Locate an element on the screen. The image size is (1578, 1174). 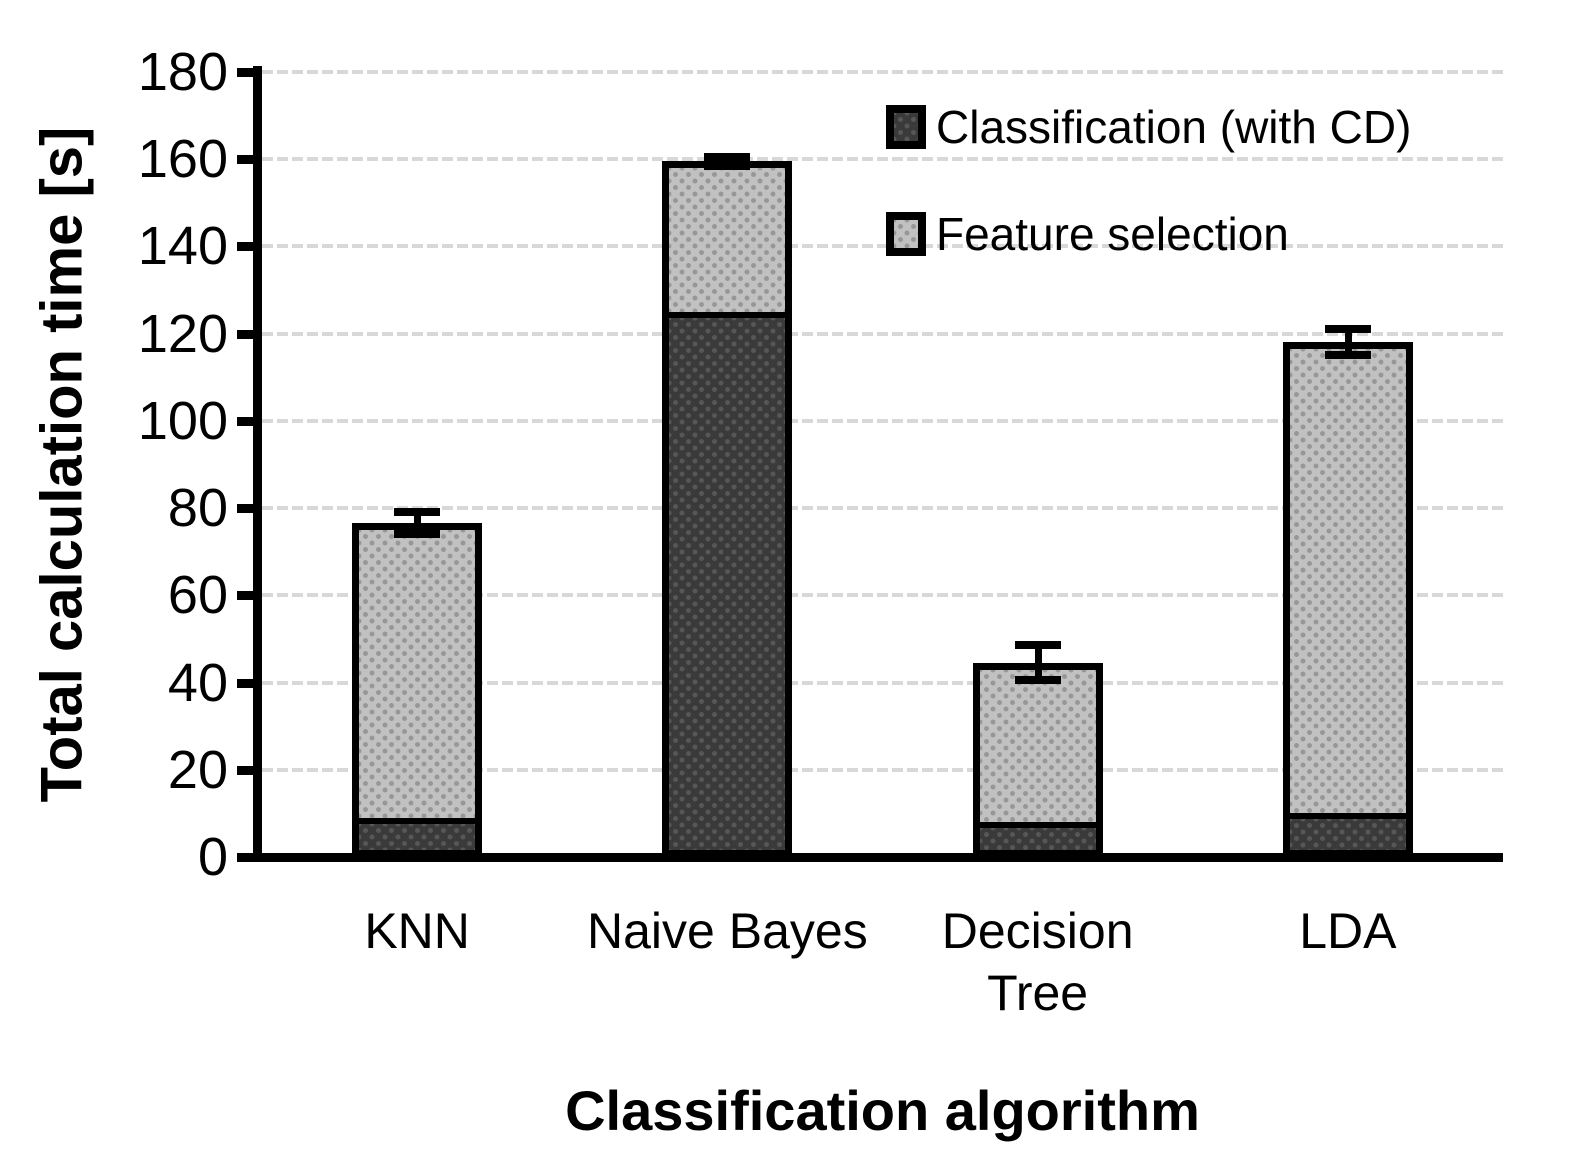
y-tick-label-60: 60 is located at coordinates (197, 595).